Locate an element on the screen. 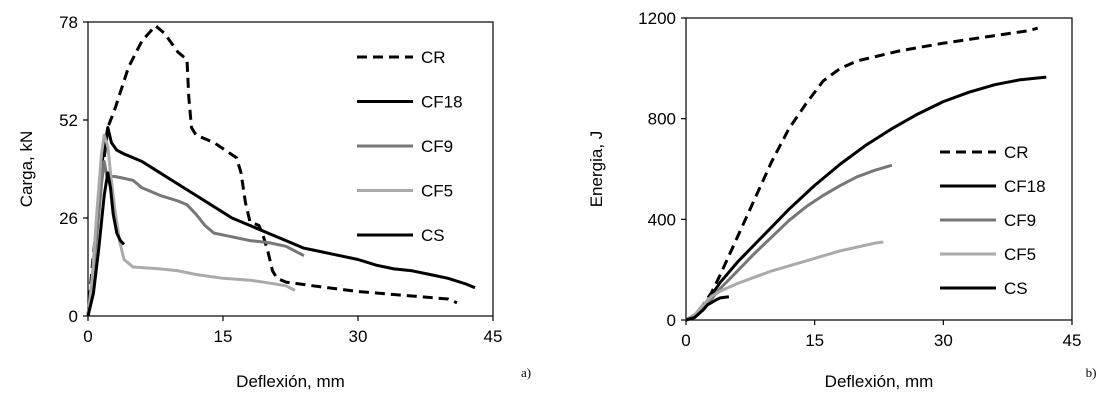 This screenshot has width=1109, height=393. charta-legend-label-cs: CS is located at coordinates (433, 235).